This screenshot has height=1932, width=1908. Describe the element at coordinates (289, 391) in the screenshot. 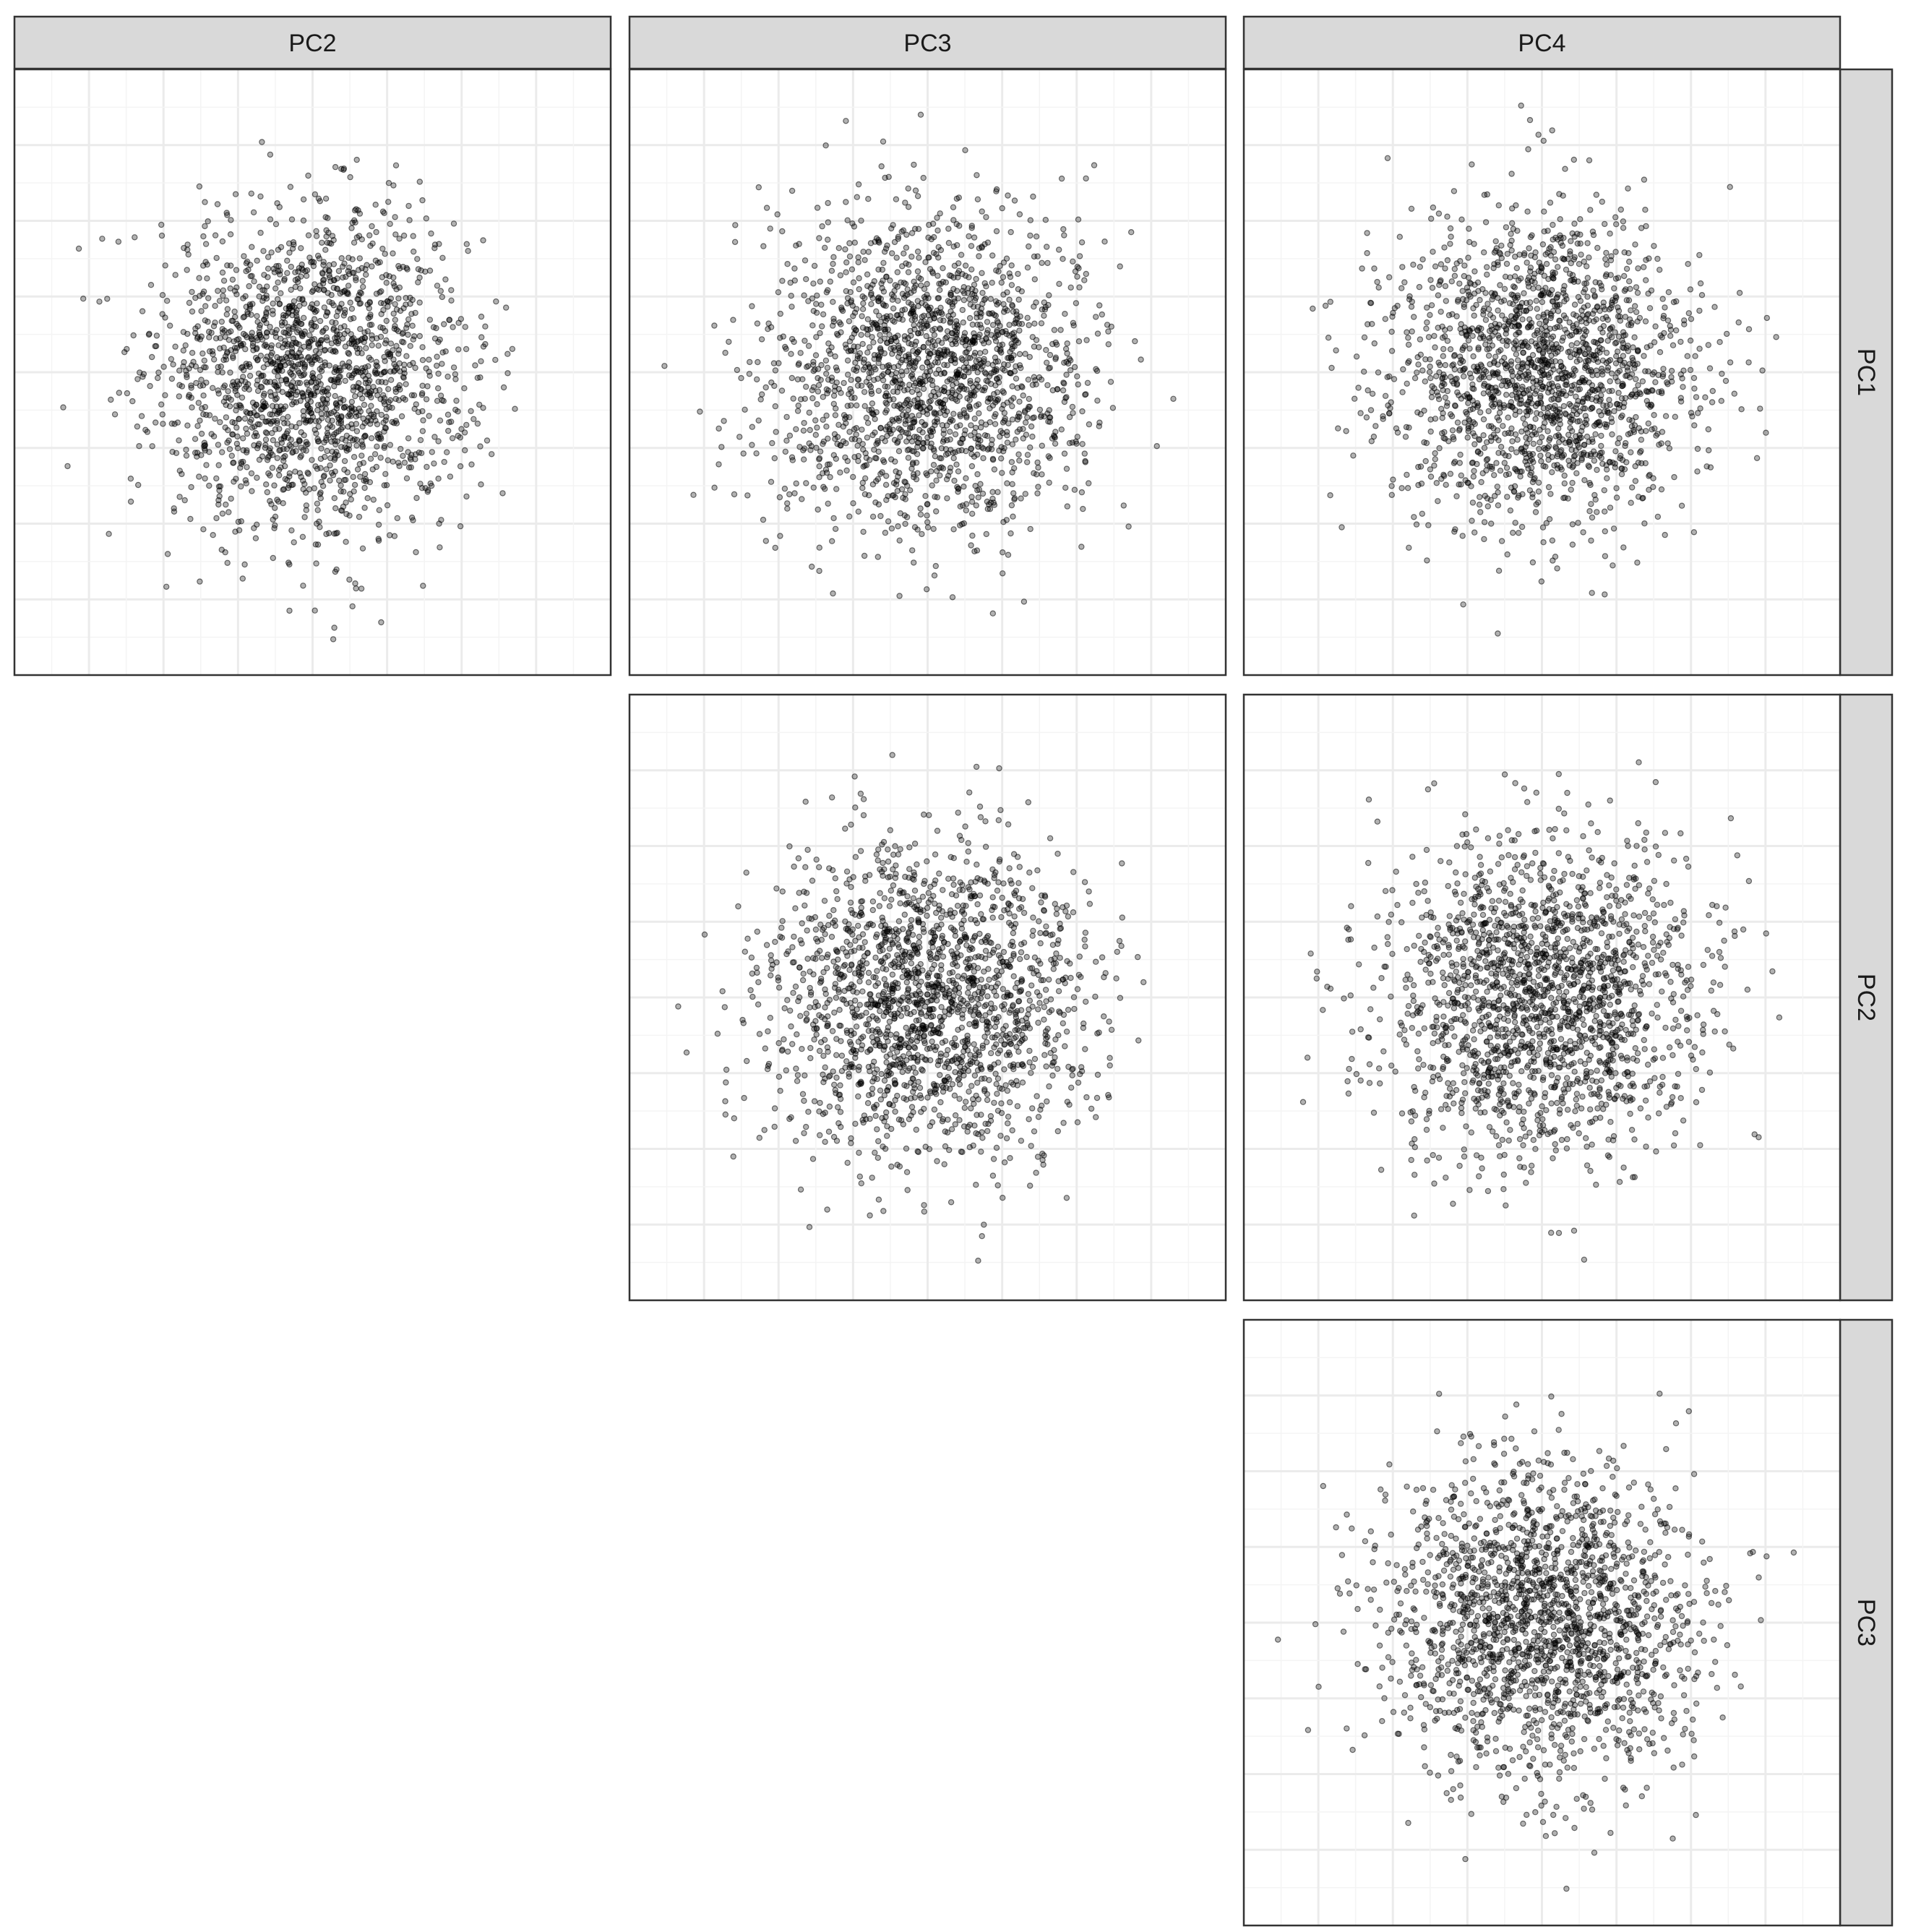

I see `points` at that location.